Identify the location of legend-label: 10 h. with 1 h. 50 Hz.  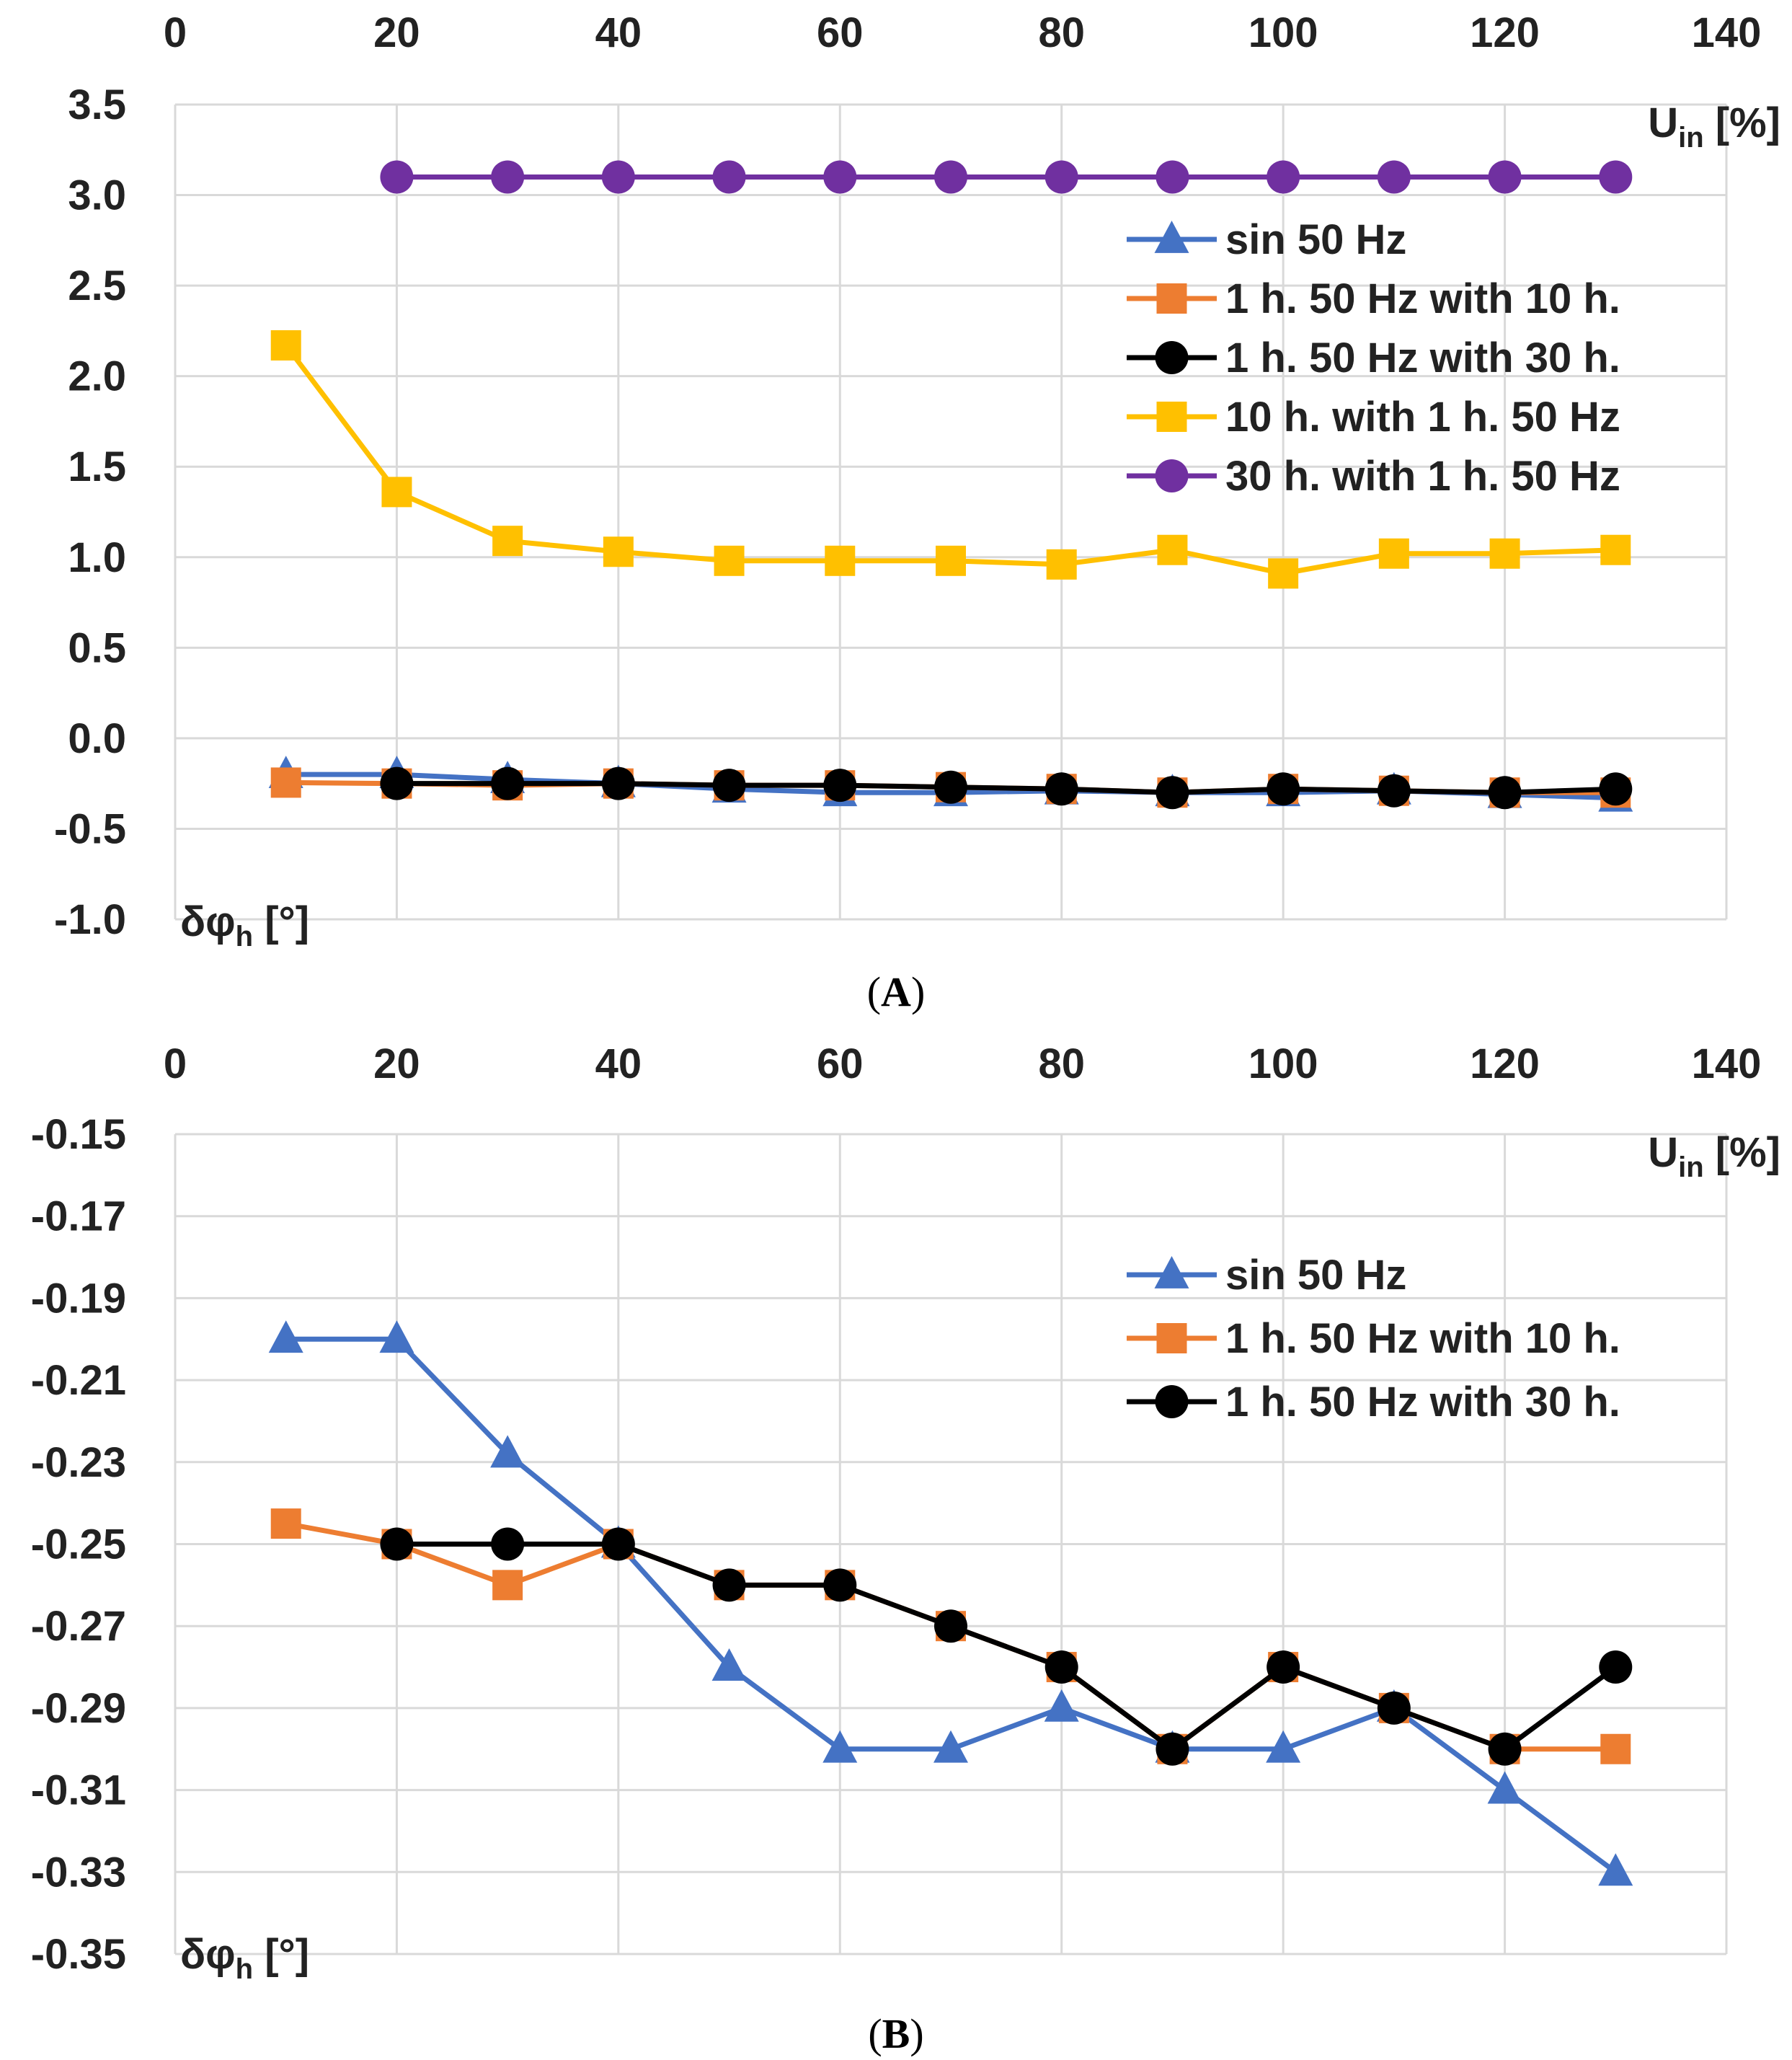
(1423, 417).